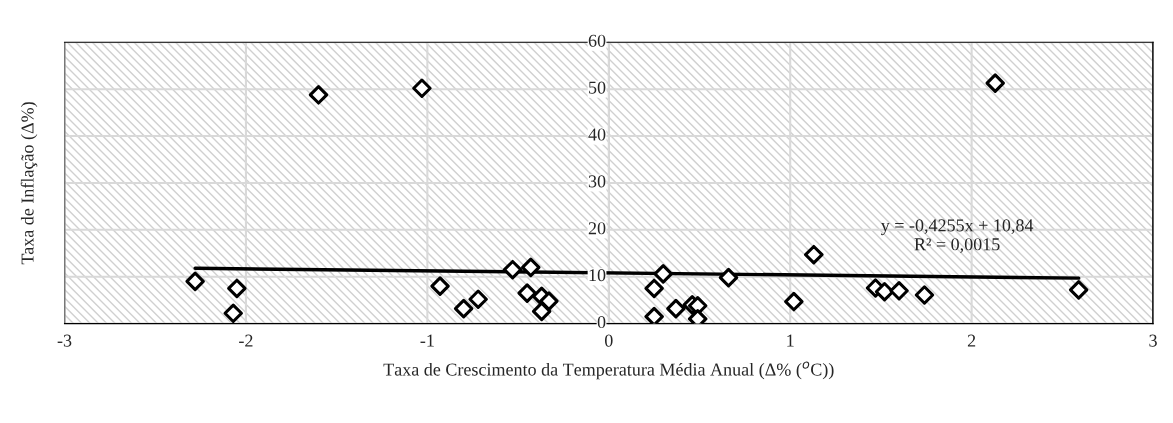  What do you see at coordinates (957, 236) in the screenshot?
I see `annotation: y = -0,4255x + 10,84 R² = 0,0015` at bounding box center [957, 236].